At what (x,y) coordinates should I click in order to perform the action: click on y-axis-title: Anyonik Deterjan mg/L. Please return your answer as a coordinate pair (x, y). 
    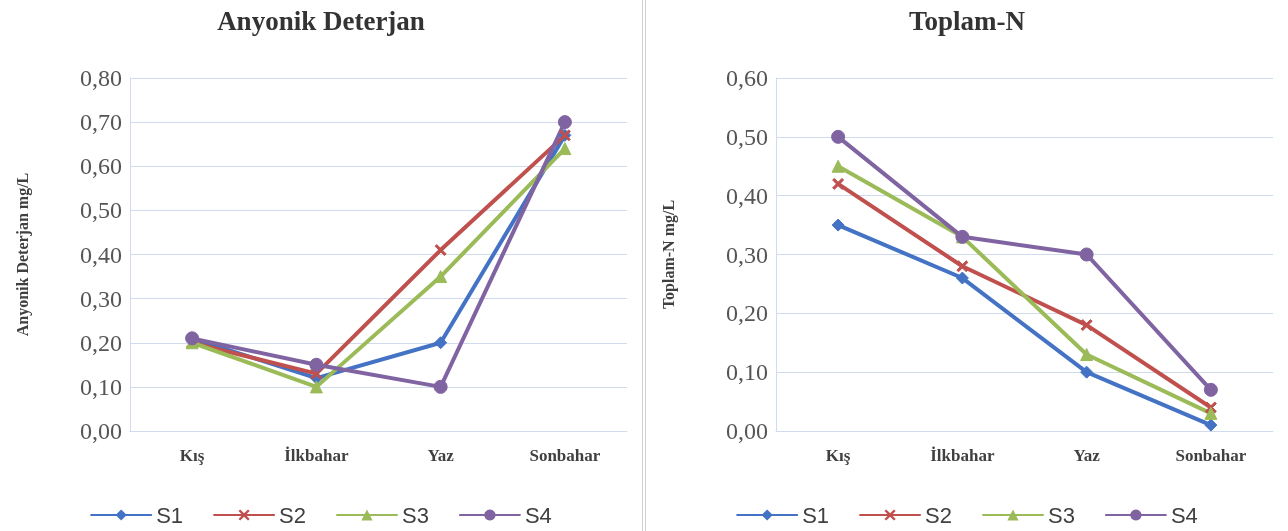
    Looking at the image, I should click on (22, 254).